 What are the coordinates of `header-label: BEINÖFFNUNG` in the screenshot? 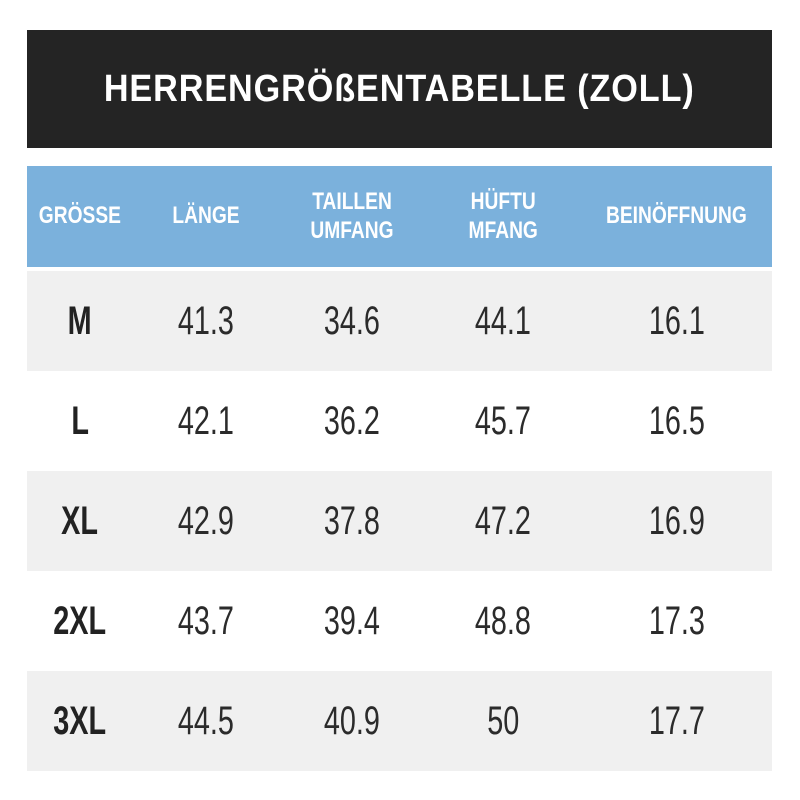 It's located at (677, 216).